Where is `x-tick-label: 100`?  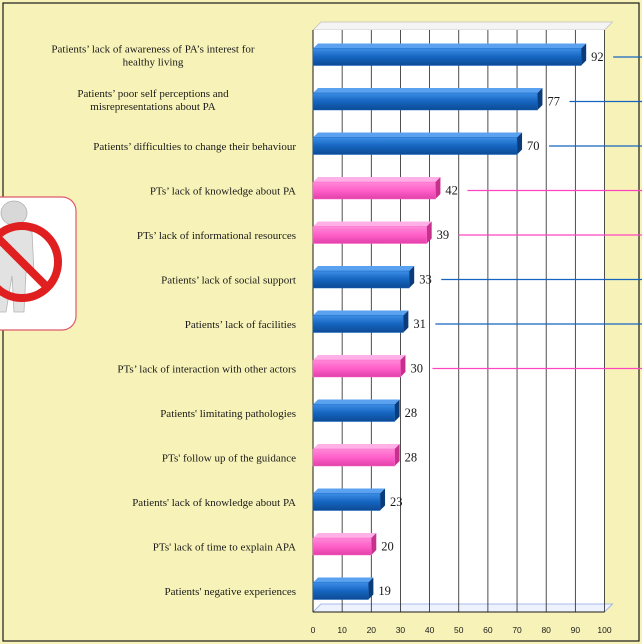
x-tick-label: 100 is located at coordinates (604, 630).